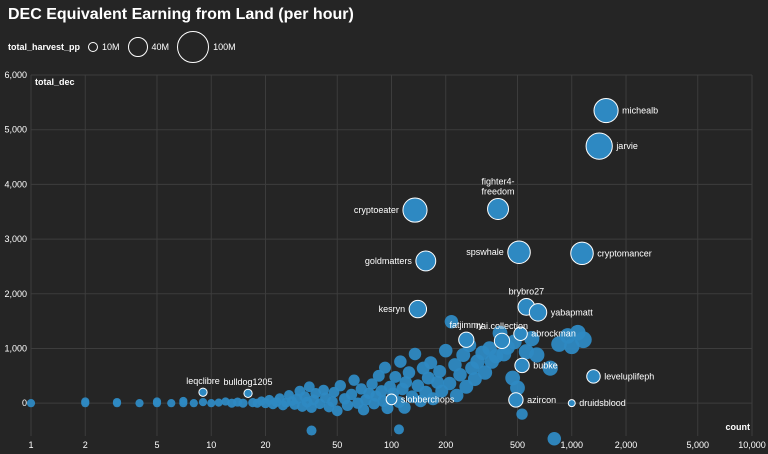 This screenshot has width=768, height=454. Describe the element at coordinates (211, 445) in the screenshot. I see `x-tick-label: 10` at that location.